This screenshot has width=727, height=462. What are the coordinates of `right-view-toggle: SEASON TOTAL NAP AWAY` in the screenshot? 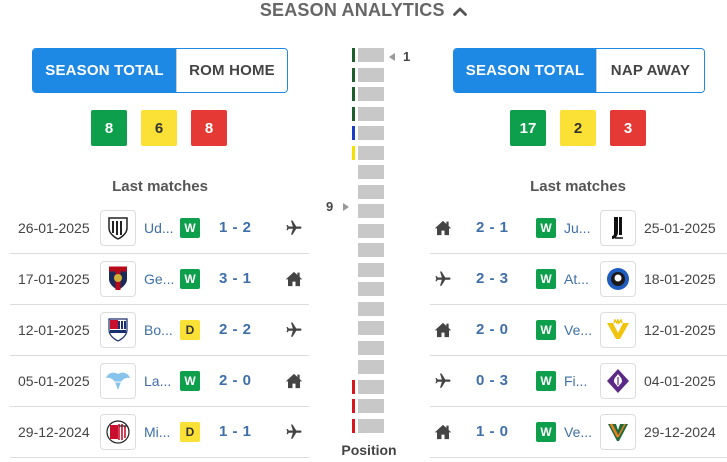 It's located at (579, 70).